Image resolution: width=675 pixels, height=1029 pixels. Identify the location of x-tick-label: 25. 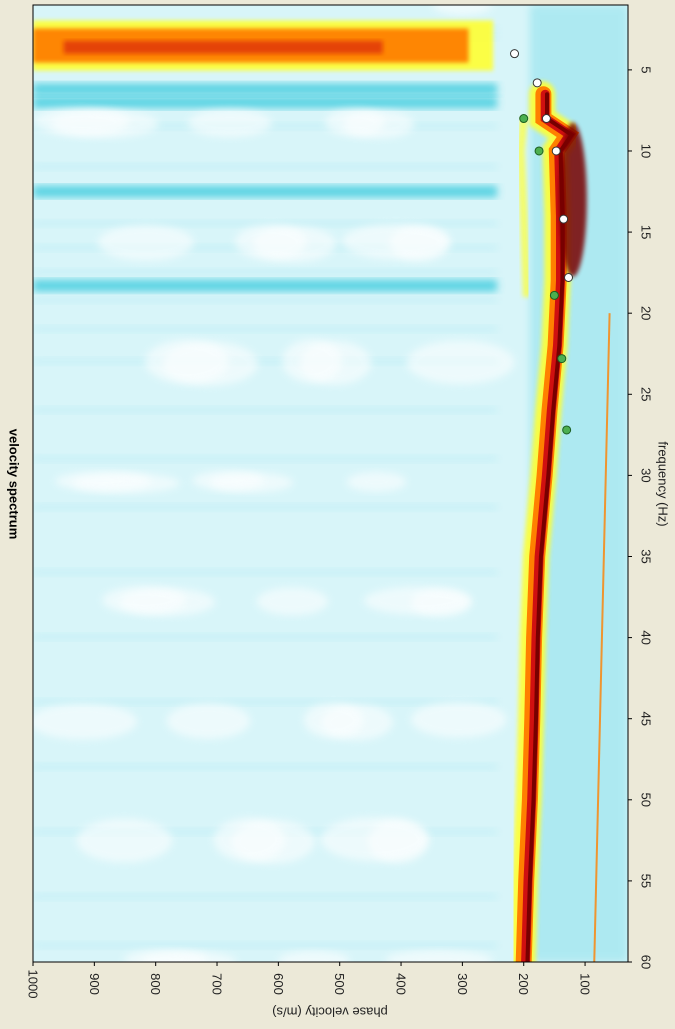
(646, 394).